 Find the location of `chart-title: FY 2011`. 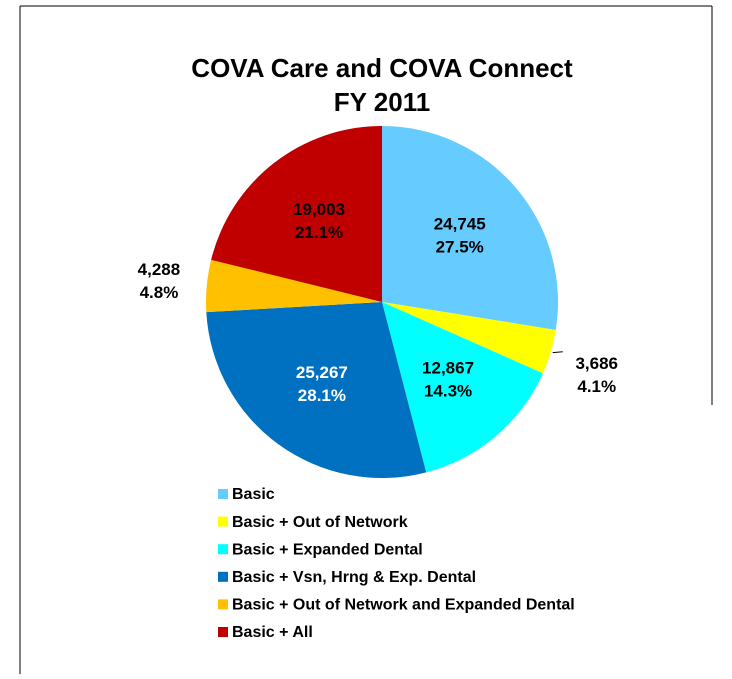

chart-title: FY 2011 is located at coordinates (382, 102).